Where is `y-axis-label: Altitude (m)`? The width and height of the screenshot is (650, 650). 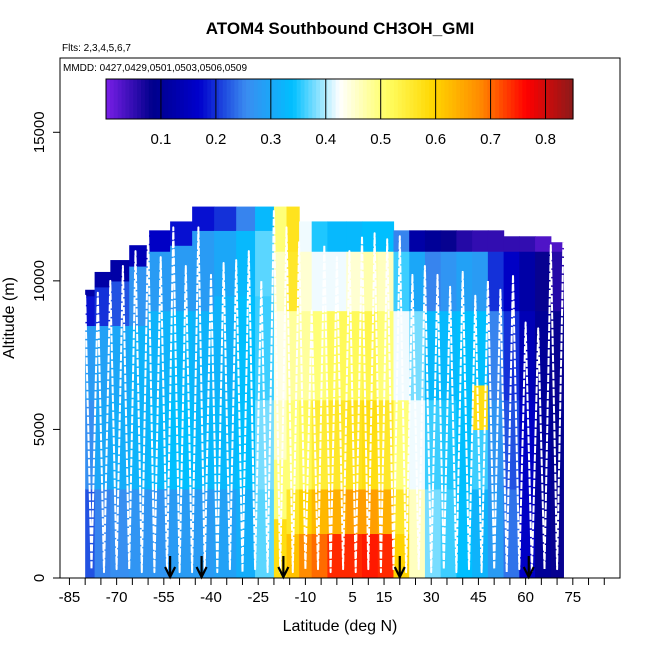 y-axis-label: Altitude (m) is located at coordinates (9, 318).